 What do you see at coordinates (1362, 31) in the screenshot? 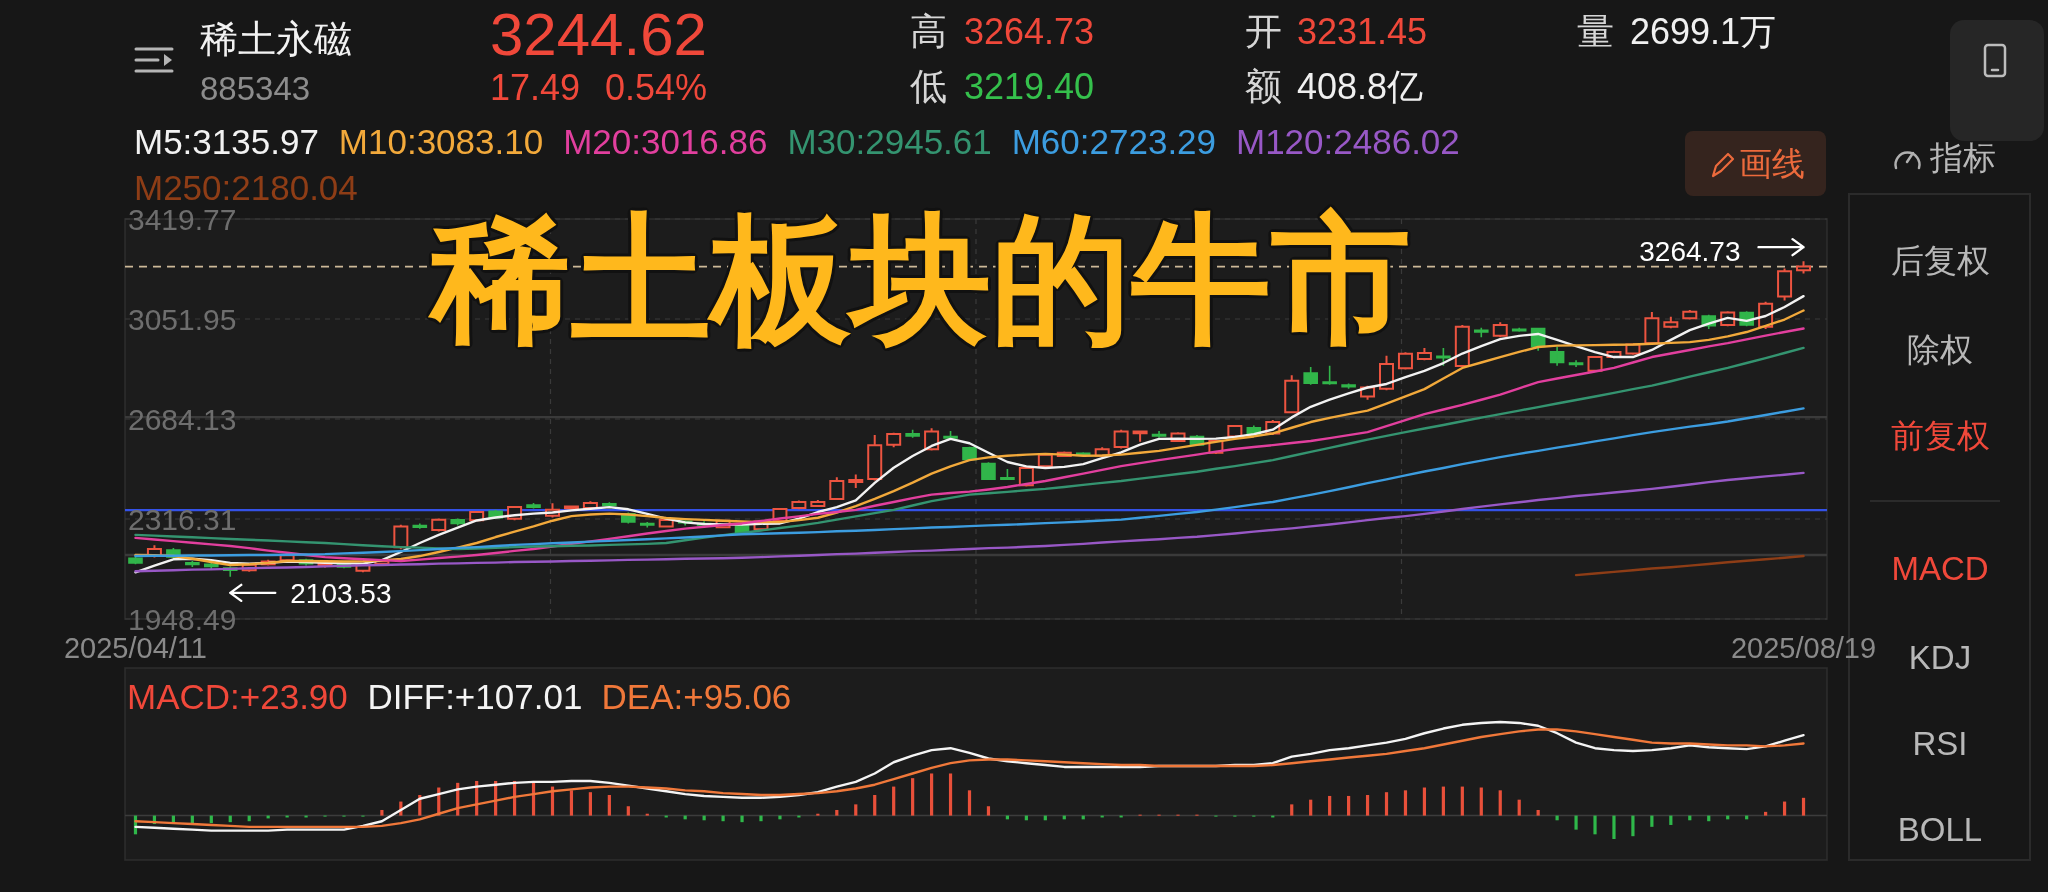
I see `text: 3231.45` at bounding box center [1362, 31].